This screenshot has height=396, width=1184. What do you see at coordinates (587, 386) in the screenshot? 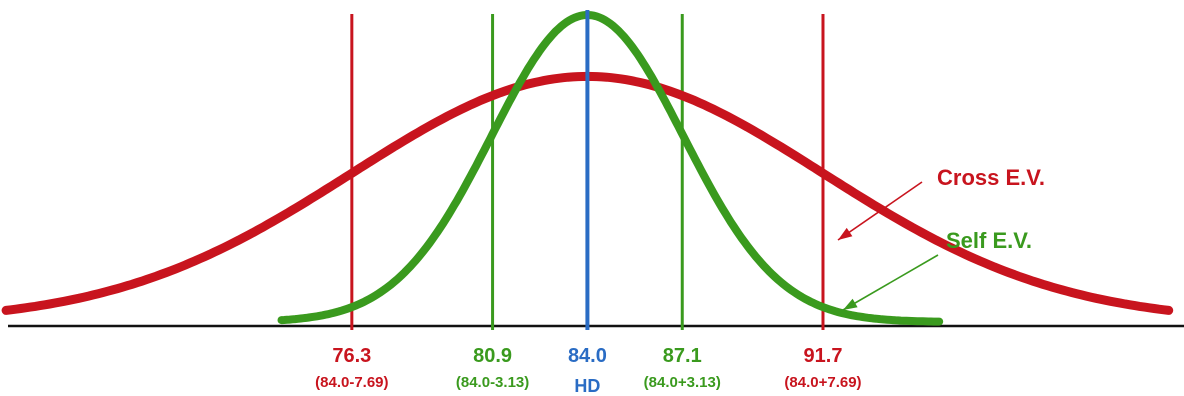
I see `hd-label: HD` at bounding box center [587, 386].